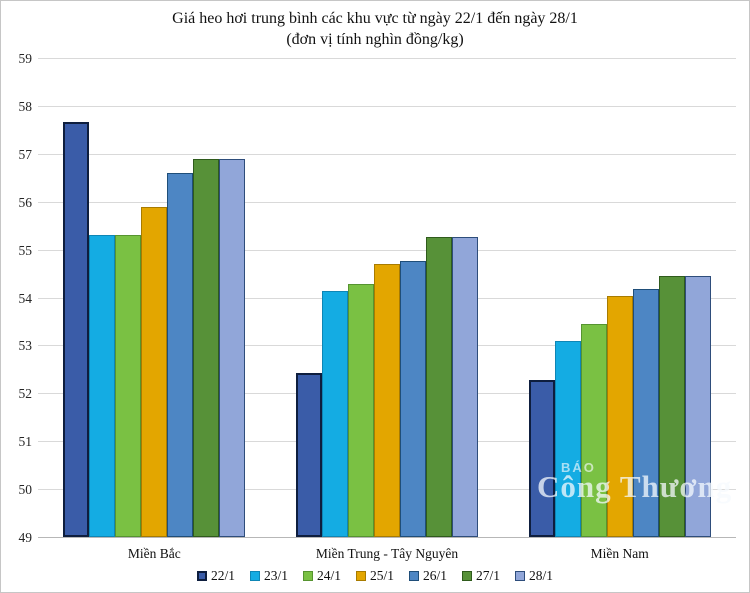 Image resolution: width=750 pixels, height=593 pixels. I want to click on bar-24-1-cat3, so click(593, 430).